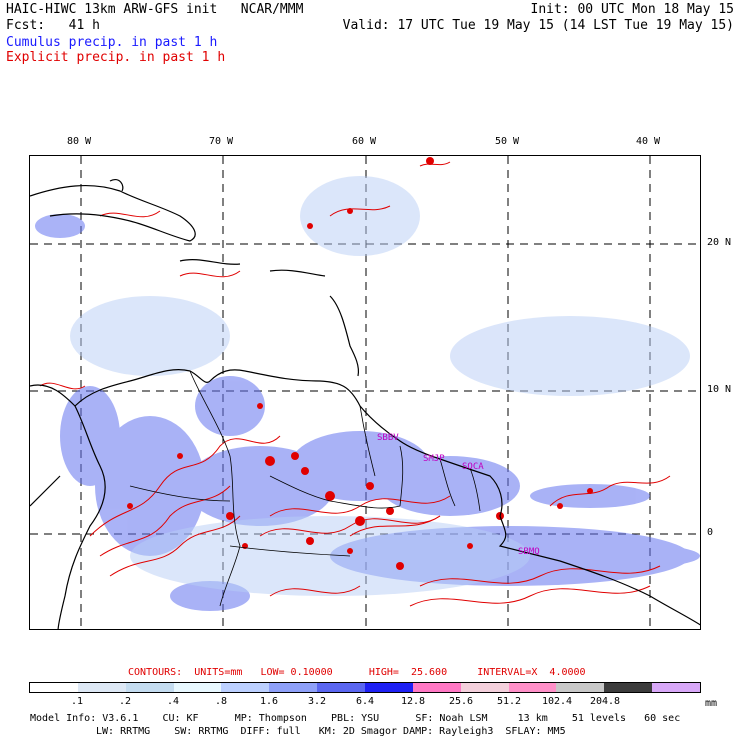 The image size is (740, 740). What do you see at coordinates (53, 25) in the screenshot?
I see `header-forecast-hour: Fcst: 41 h` at bounding box center [53, 25].